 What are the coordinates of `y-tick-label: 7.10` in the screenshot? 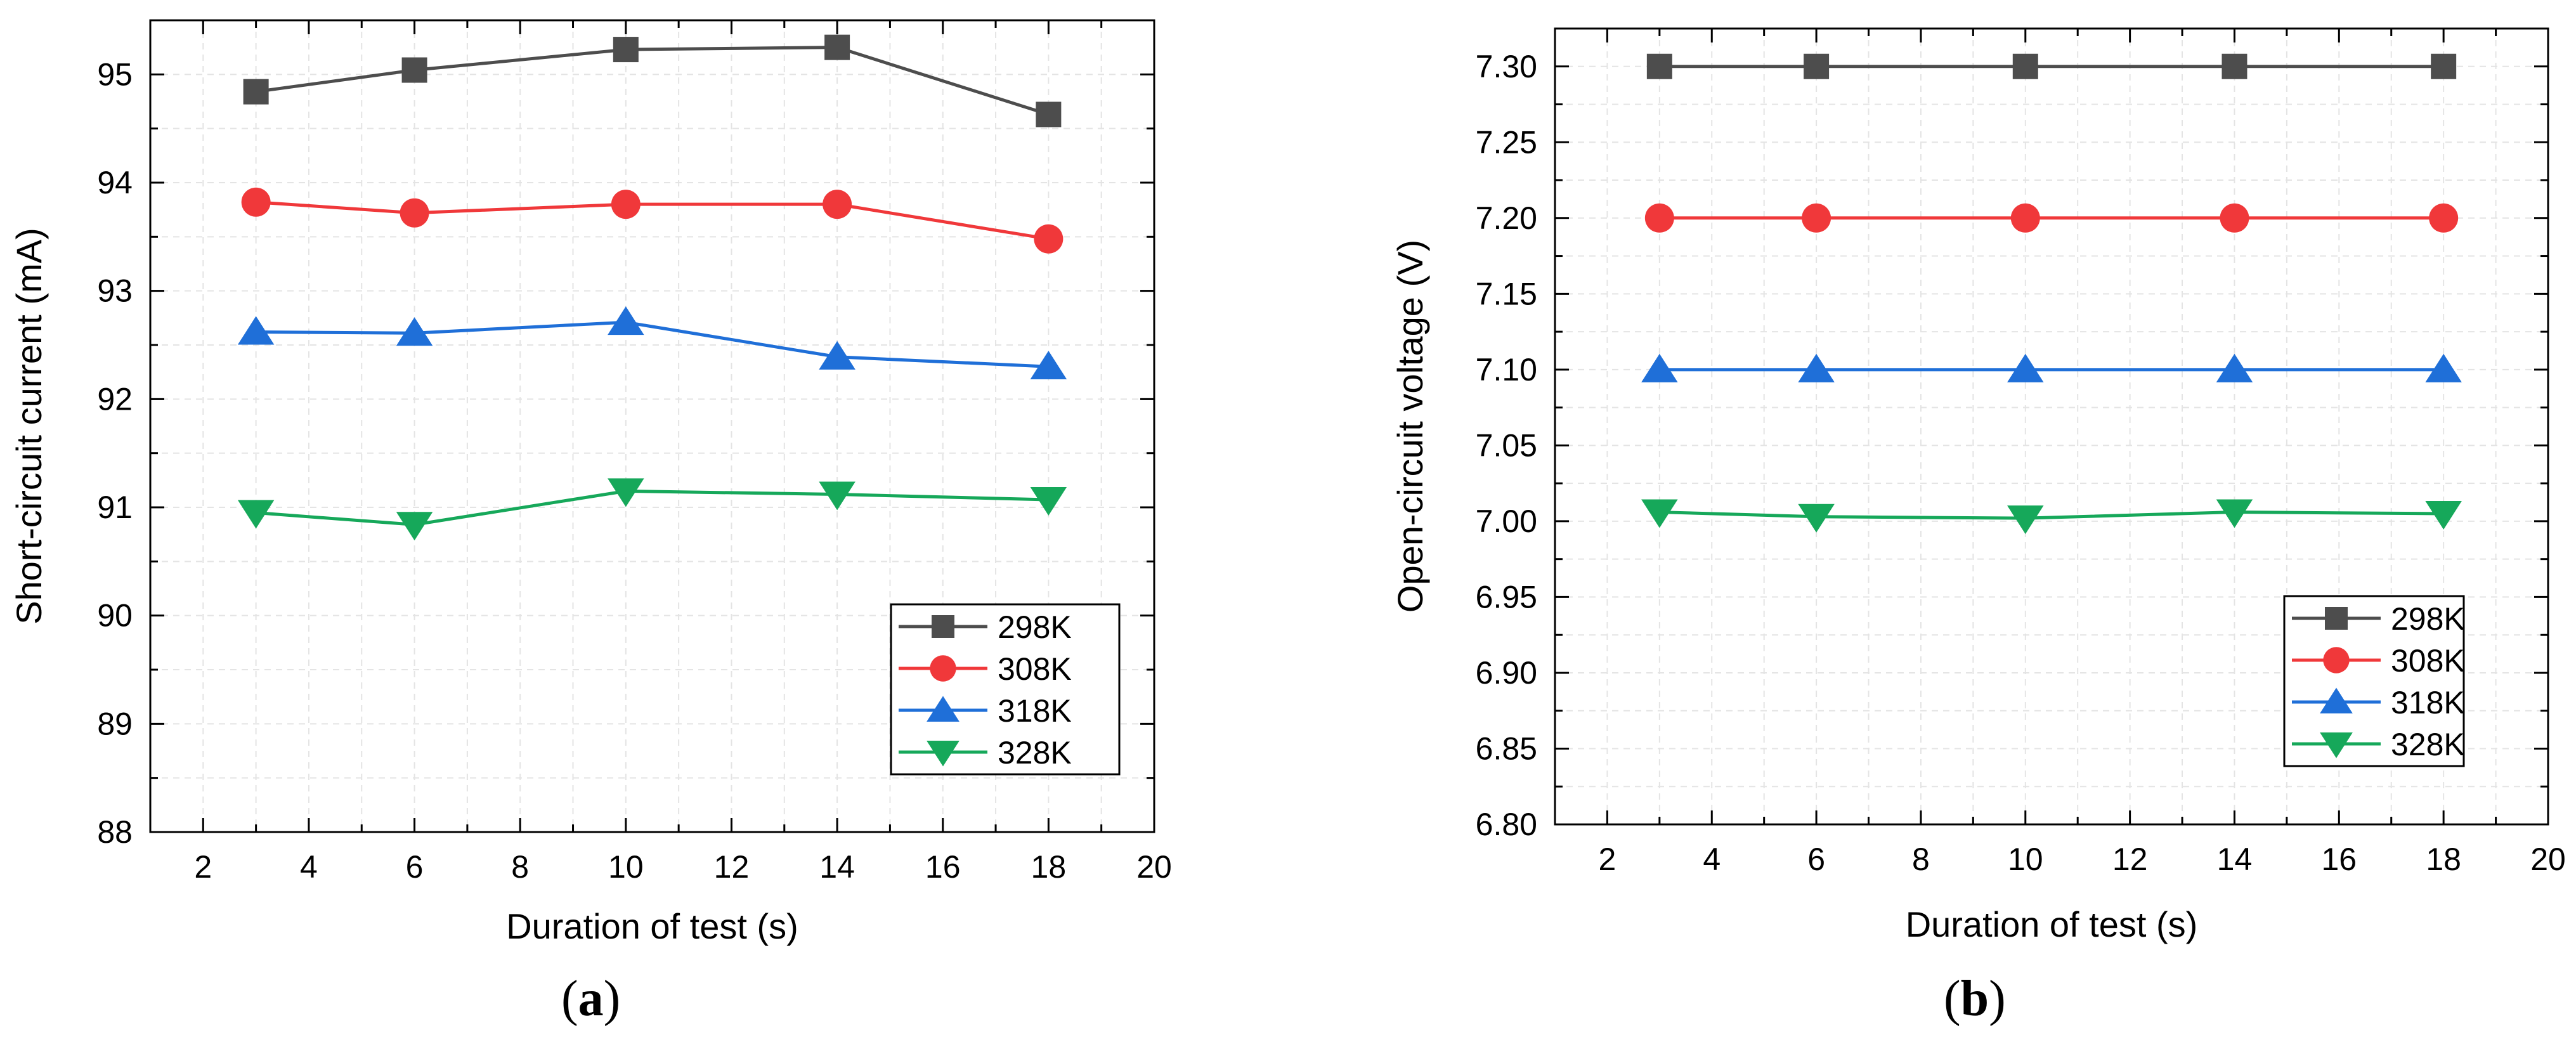 It's located at (1507, 370).